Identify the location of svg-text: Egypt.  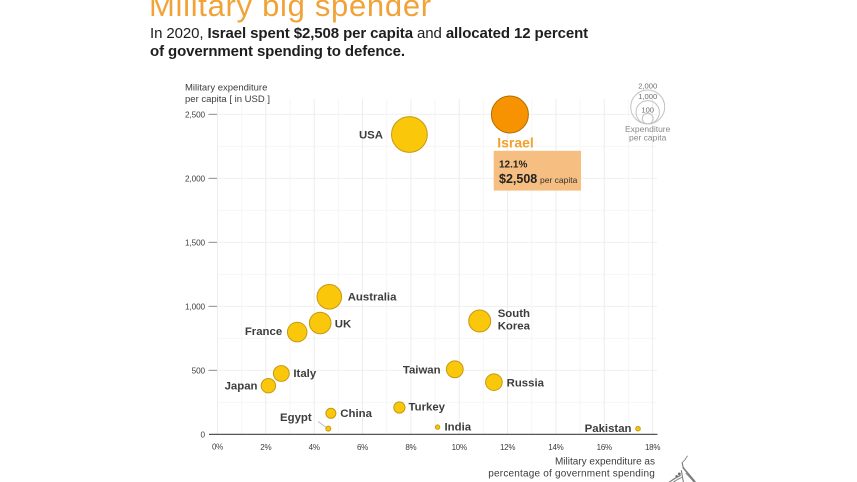
(296, 418).